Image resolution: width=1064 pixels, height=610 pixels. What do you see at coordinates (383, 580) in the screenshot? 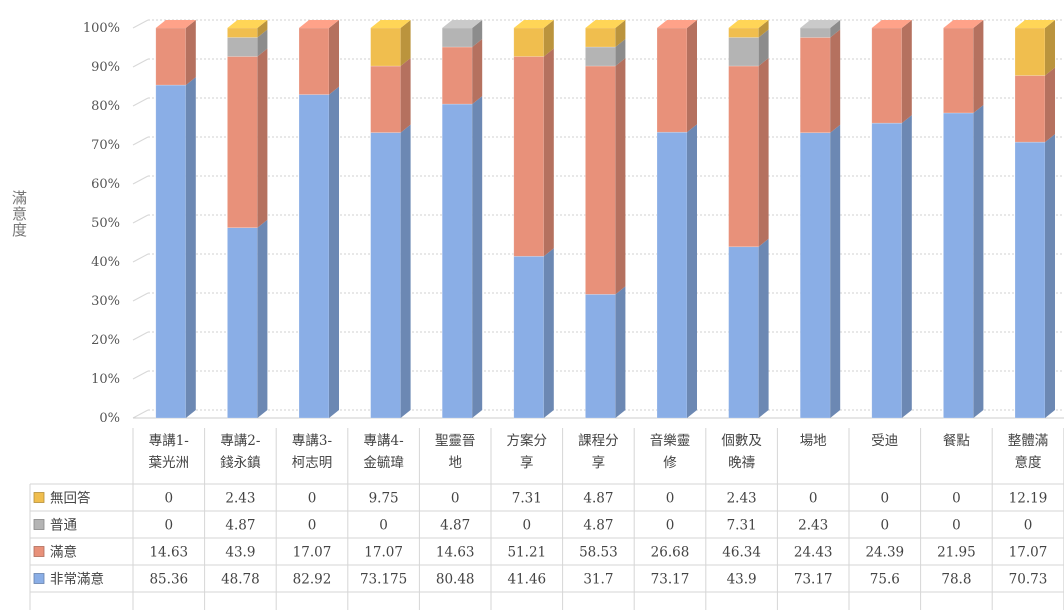
I see `data-value-label: 73.175` at bounding box center [383, 580].